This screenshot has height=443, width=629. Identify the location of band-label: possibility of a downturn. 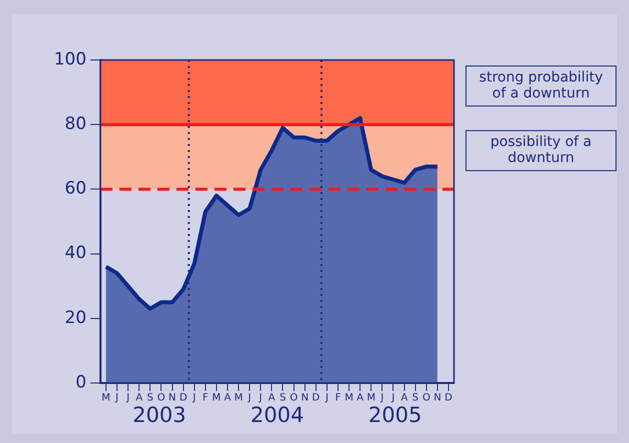
(541, 150).